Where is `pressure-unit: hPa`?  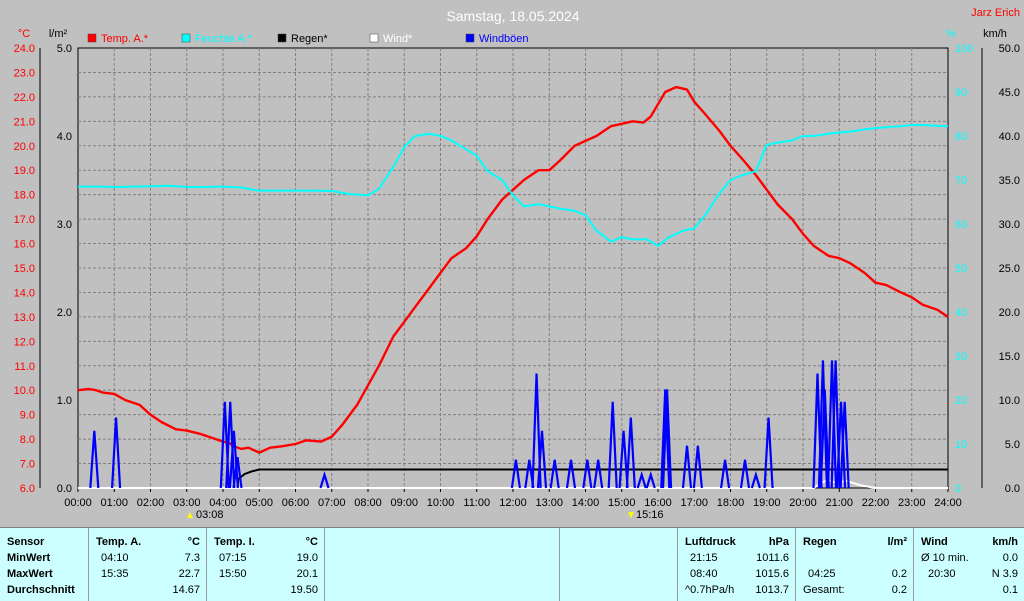
pressure-unit: hPa is located at coordinates (778, 542).